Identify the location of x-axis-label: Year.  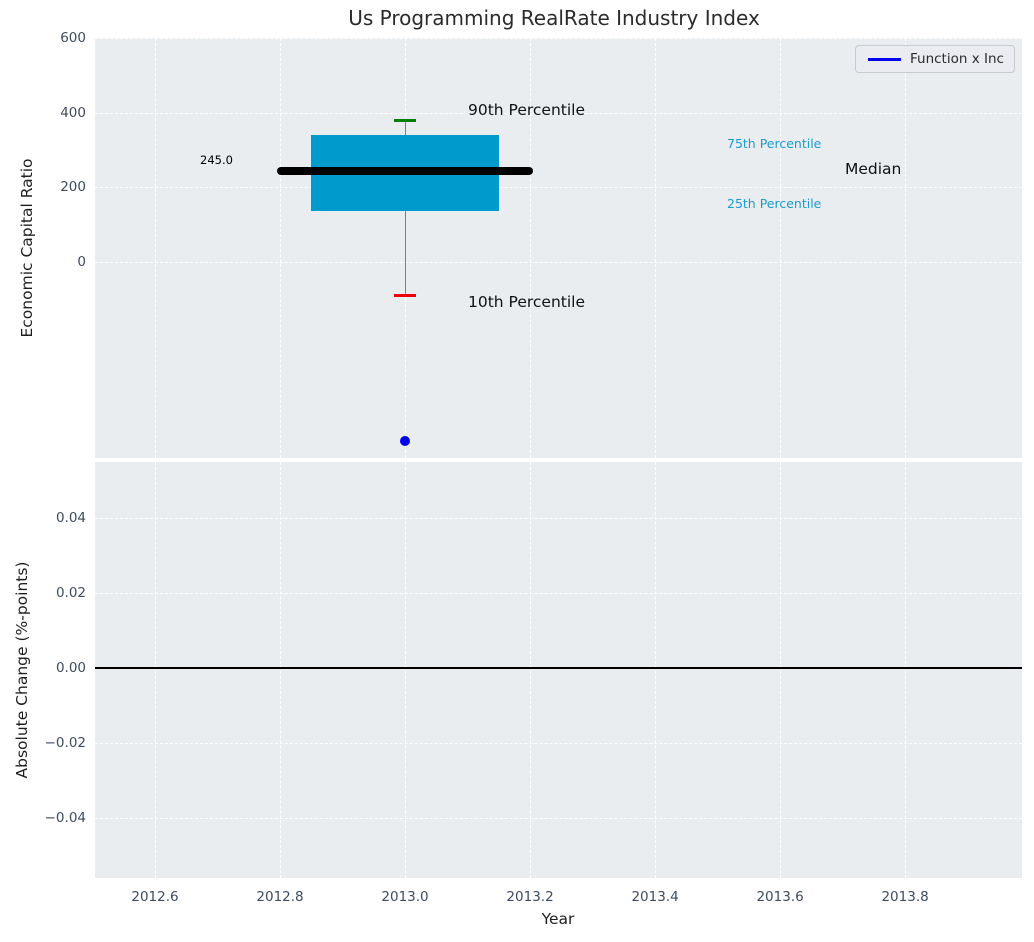
(558, 919).